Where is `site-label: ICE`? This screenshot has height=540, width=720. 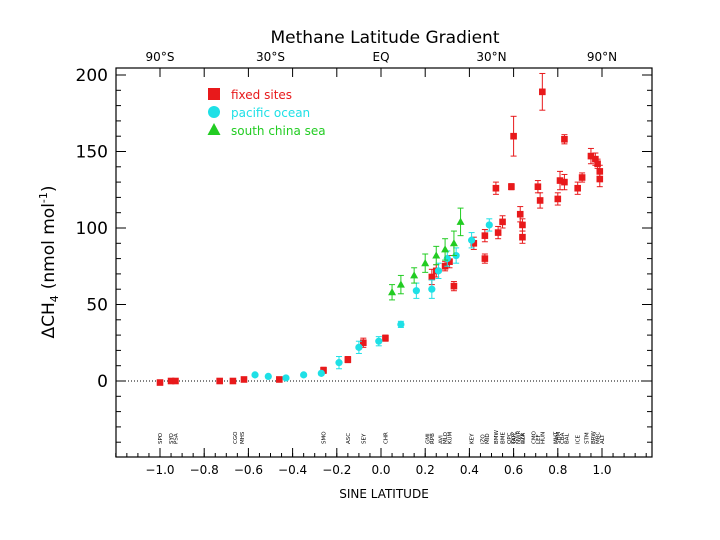 site-label: ICE is located at coordinates (579, 439).